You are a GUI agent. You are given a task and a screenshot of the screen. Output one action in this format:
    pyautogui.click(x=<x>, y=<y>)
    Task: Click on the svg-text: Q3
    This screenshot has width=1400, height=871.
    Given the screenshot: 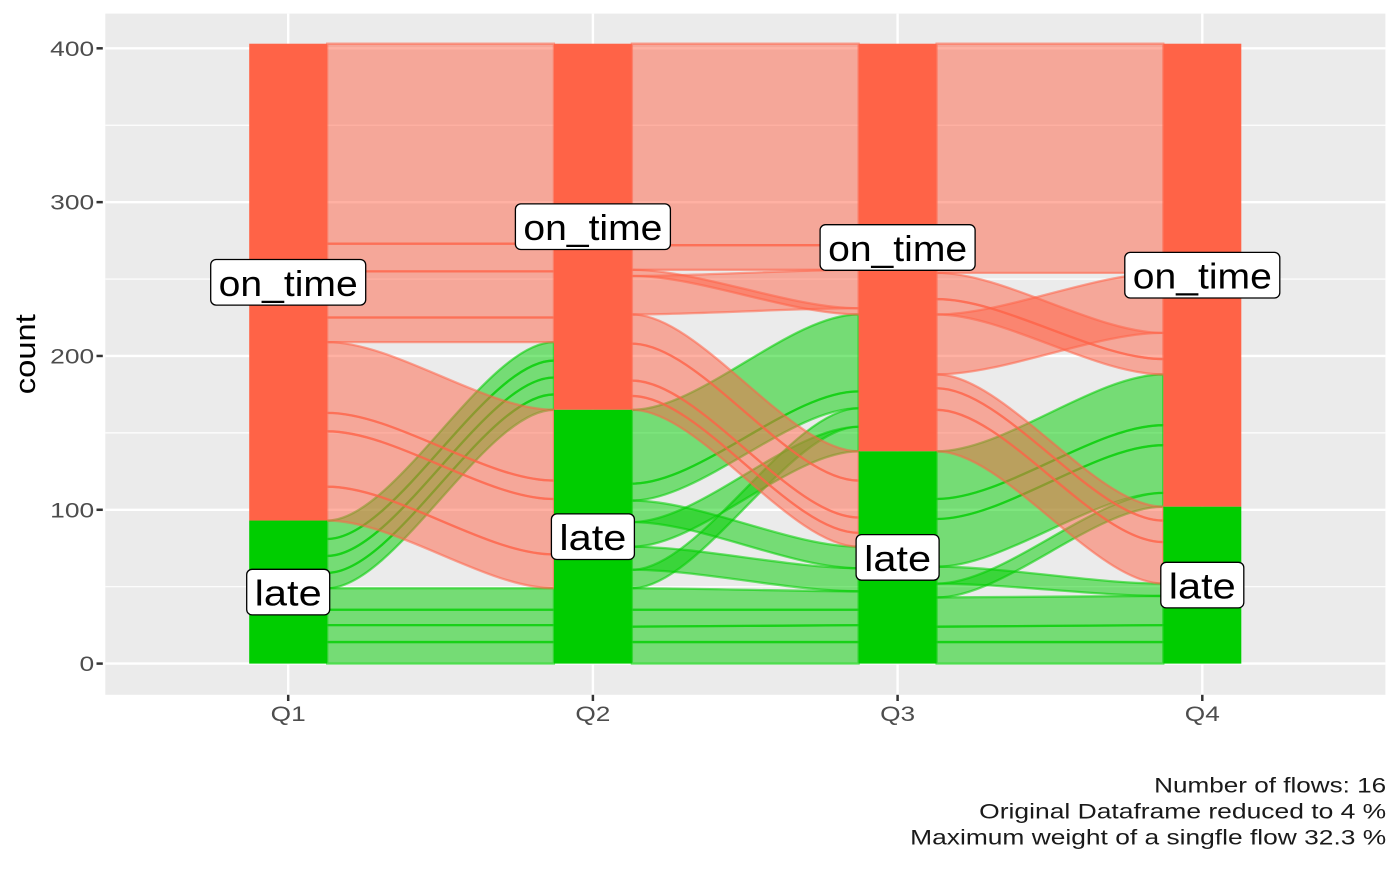 What is the action you would take?
    pyautogui.click(x=897, y=714)
    